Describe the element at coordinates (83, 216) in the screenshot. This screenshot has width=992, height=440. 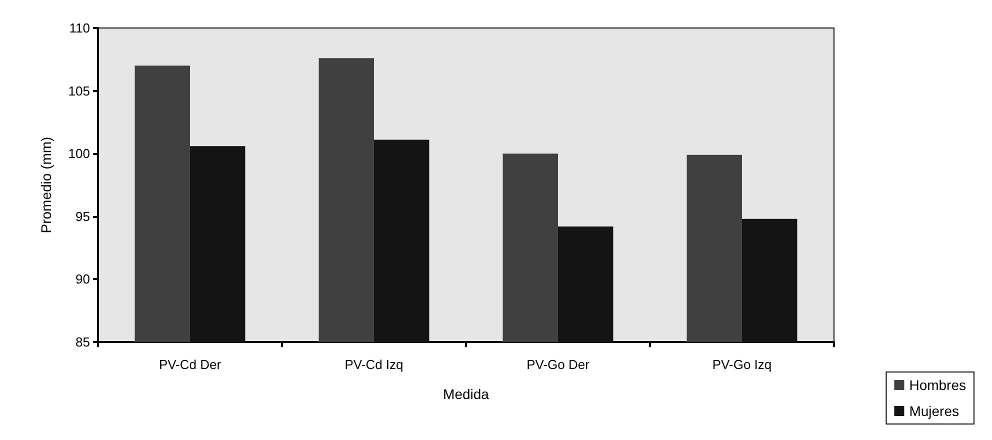
I see `y-tick-label: 95` at that location.